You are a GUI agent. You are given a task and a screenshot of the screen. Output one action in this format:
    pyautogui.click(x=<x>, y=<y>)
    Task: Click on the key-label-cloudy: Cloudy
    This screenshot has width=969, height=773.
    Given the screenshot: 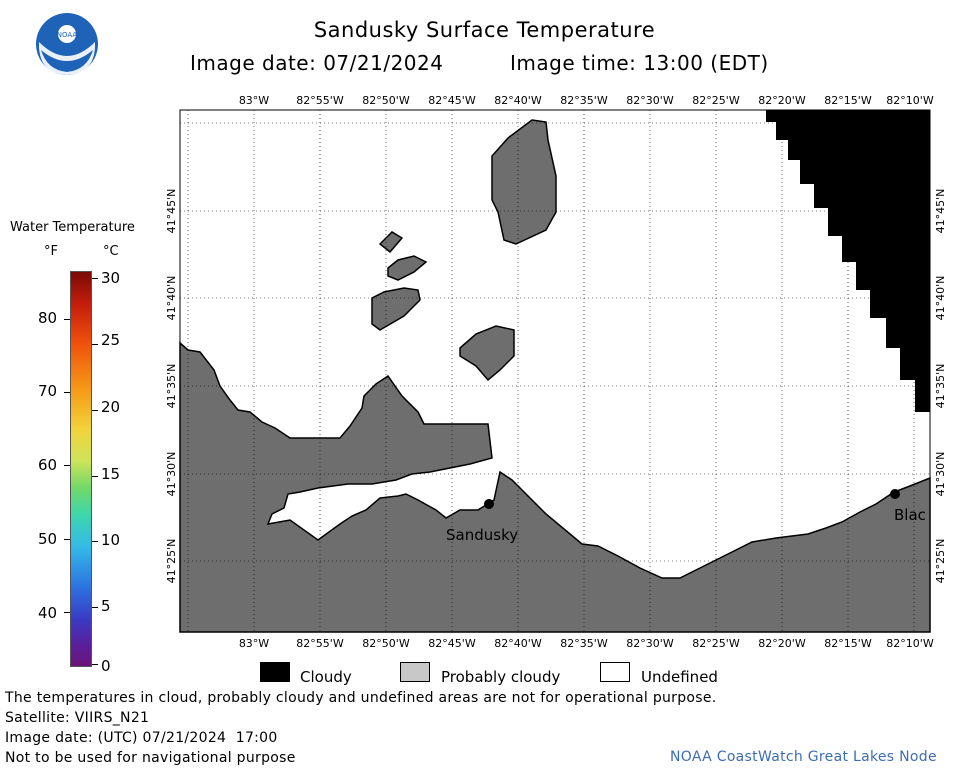 What is the action you would take?
    pyautogui.click(x=326, y=677)
    